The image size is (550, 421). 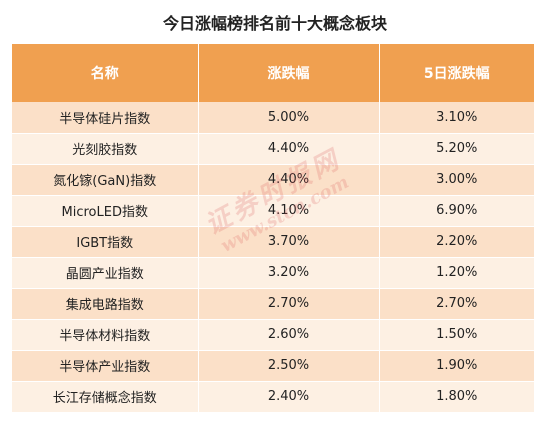 I want to click on cell-name: IGBT指数, so click(x=105, y=242).